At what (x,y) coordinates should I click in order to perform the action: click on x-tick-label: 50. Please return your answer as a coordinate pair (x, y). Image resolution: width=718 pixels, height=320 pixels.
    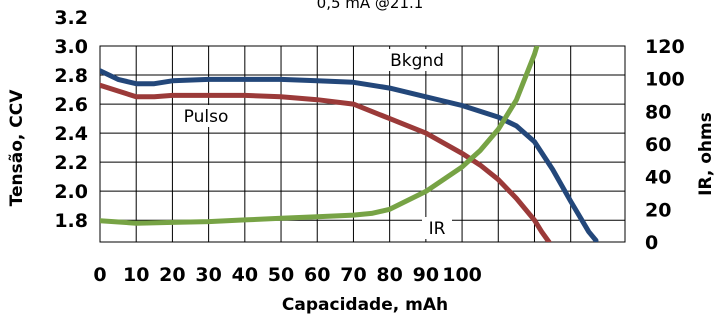
    Looking at the image, I should click on (281, 275).